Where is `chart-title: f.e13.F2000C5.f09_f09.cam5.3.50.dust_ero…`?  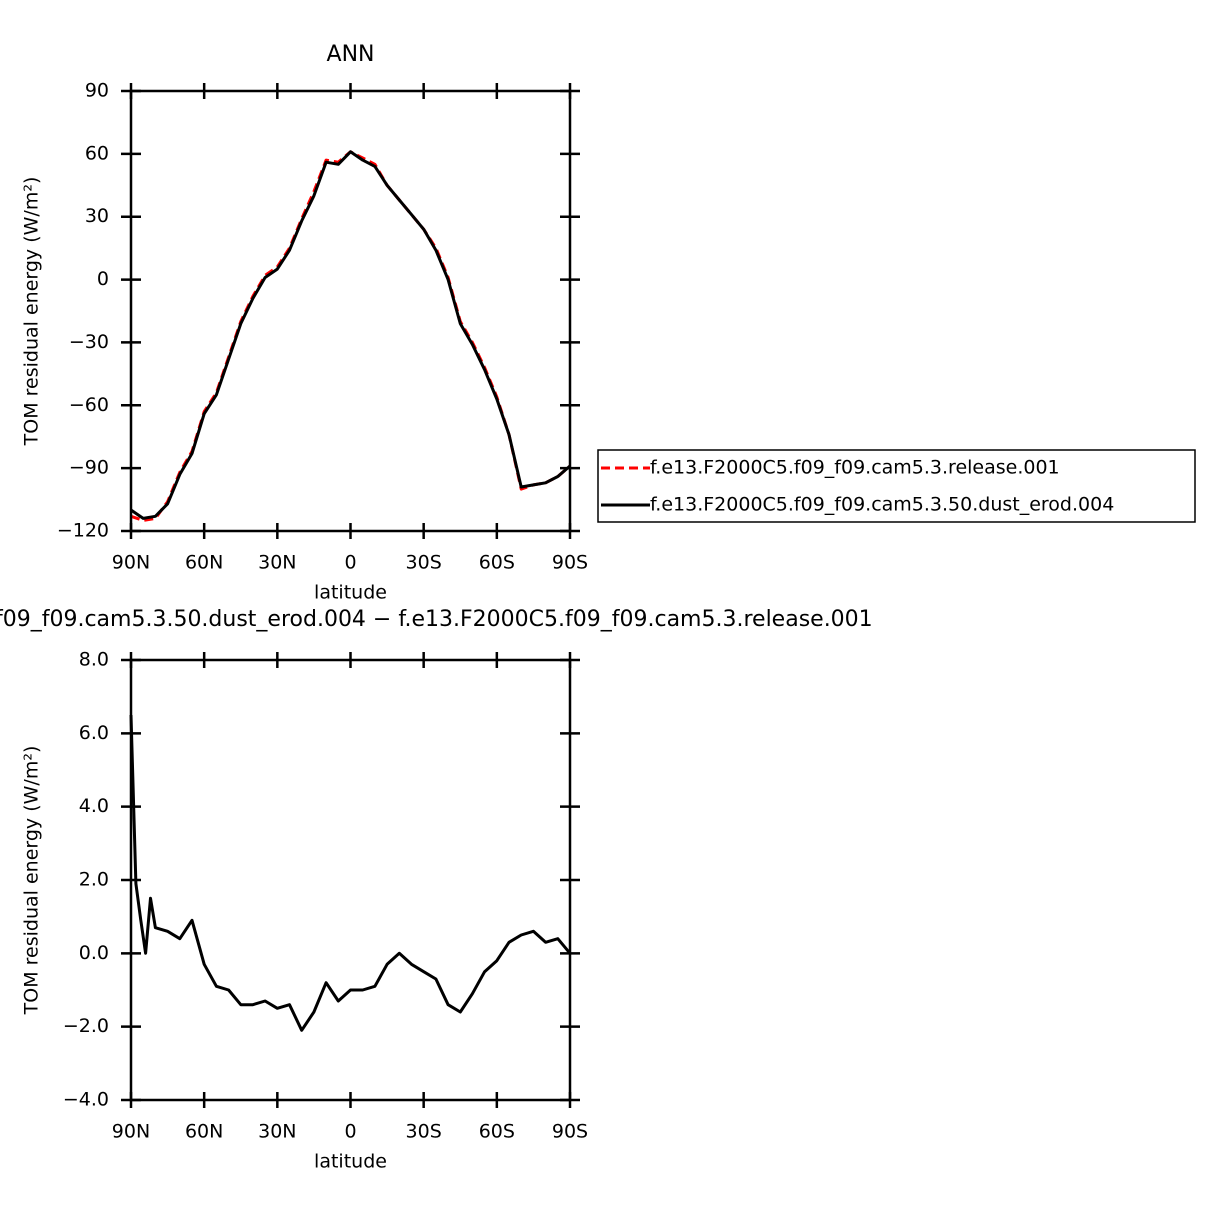
chart-title: f.e13.F2000C5.f09_f09.cam5.3.50.dust_ero… is located at coordinates (436, 619).